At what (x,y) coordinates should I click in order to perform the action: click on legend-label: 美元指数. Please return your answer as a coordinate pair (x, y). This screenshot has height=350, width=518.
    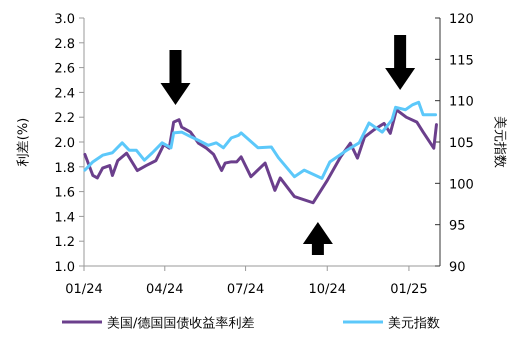
    Looking at the image, I should click on (414, 323).